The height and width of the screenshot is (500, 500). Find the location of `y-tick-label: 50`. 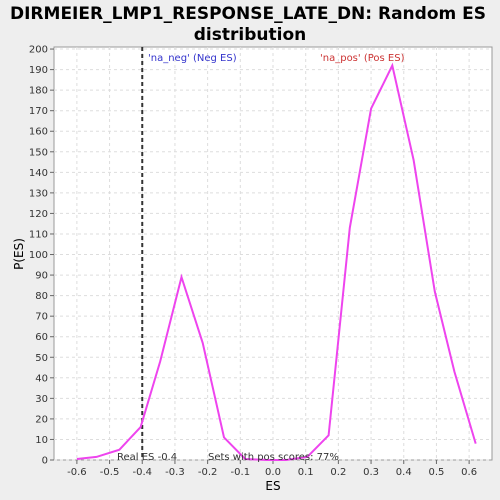

y-tick-label: 50 is located at coordinates (41, 358).